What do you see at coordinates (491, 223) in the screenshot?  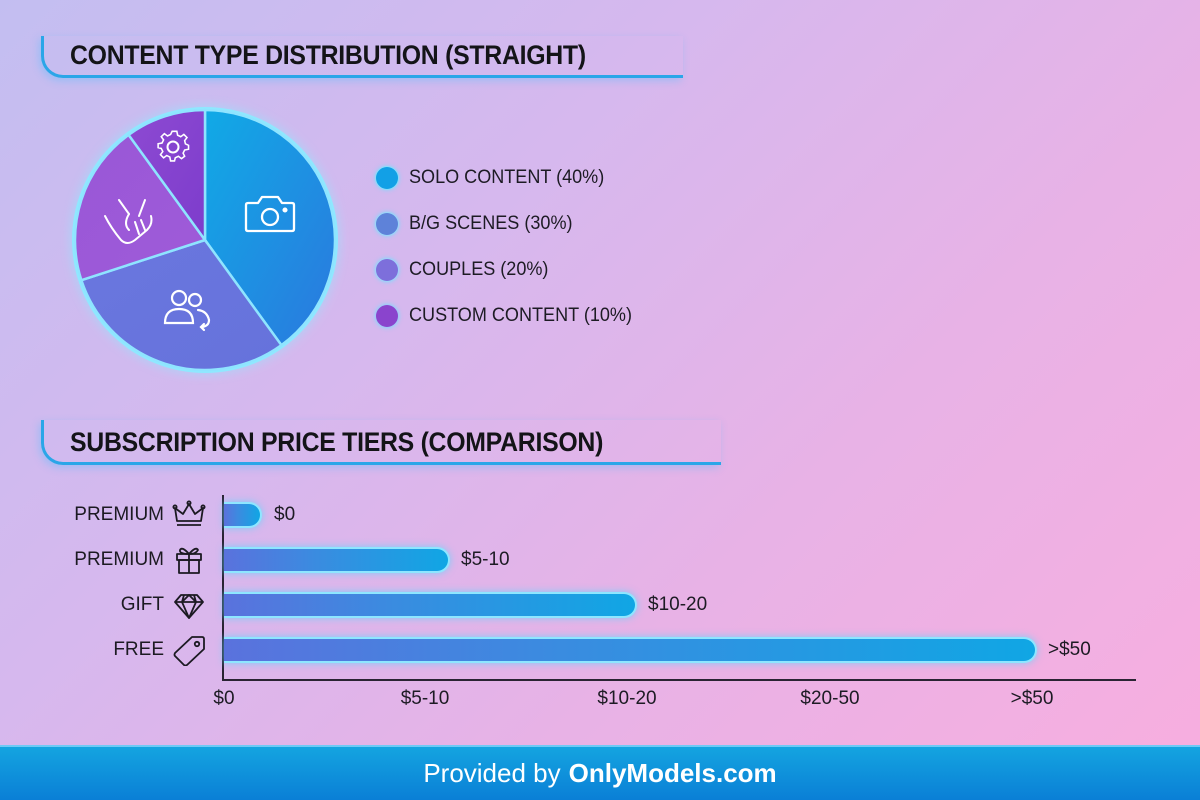 I see `legend-label: B/G SCENES (30%)` at bounding box center [491, 223].